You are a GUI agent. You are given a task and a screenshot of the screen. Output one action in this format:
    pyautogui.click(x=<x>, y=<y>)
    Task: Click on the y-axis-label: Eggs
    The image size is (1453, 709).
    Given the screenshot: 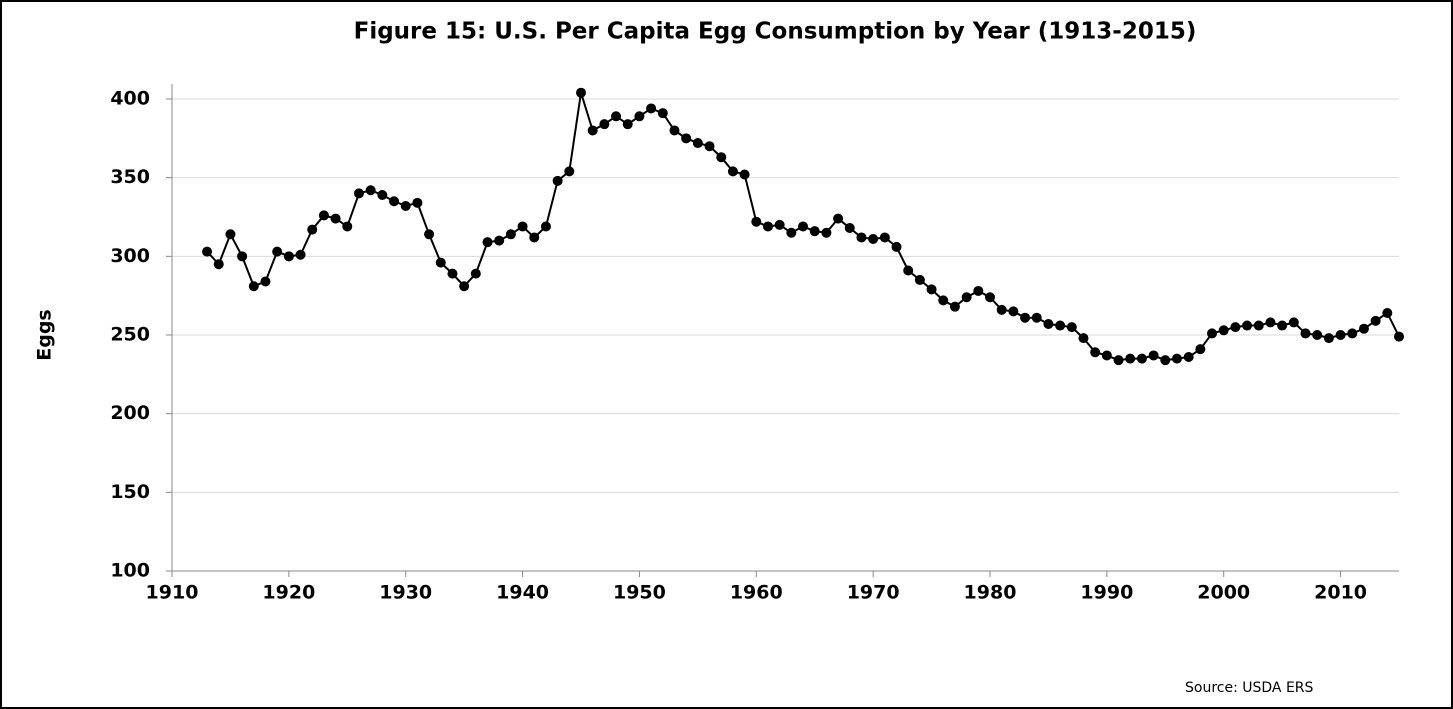 What is the action you would take?
    pyautogui.click(x=45, y=335)
    